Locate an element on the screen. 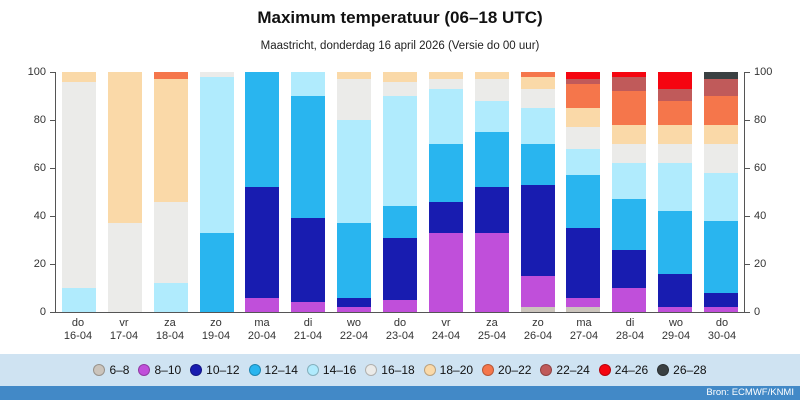 The height and width of the screenshot is (400, 800). legend-item: 8–10 is located at coordinates (159, 370).